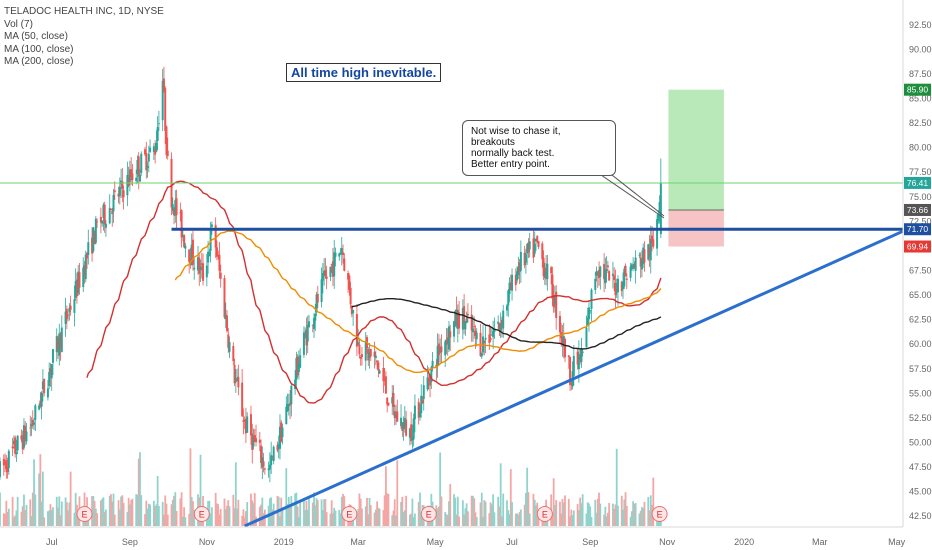 The image size is (932, 550). I want to click on legend-symbol: TELADOC HEALTH INC, 1D, NYSE, so click(84, 11).